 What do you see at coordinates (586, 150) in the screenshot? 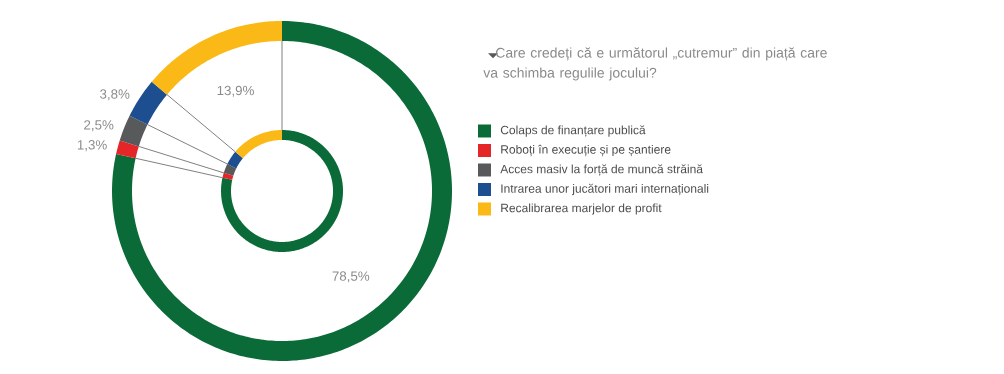
I see `legend-label: Roboți în execuție și pe șantiere` at bounding box center [586, 150].